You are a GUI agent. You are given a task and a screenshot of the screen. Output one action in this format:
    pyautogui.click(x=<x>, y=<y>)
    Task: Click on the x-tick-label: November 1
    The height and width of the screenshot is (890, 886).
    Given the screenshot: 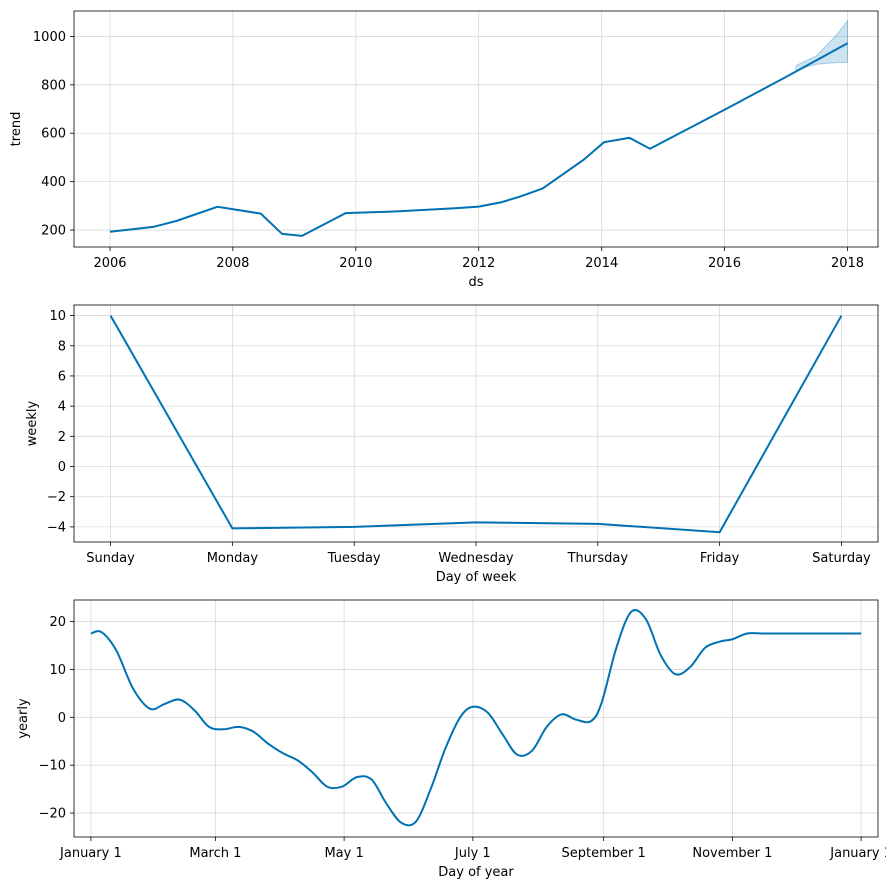 What is the action you would take?
    pyautogui.click(x=732, y=853)
    